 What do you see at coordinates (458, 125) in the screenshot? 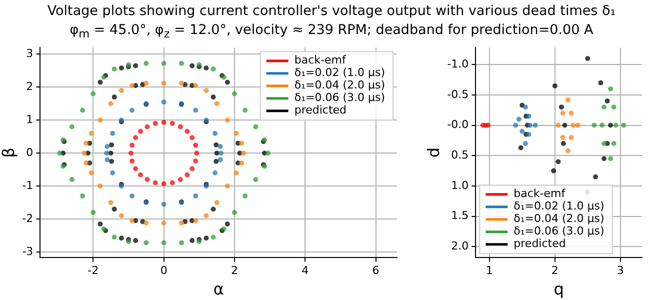
I see `y-tick-label: -0.0` at bounding box center [458, 125].